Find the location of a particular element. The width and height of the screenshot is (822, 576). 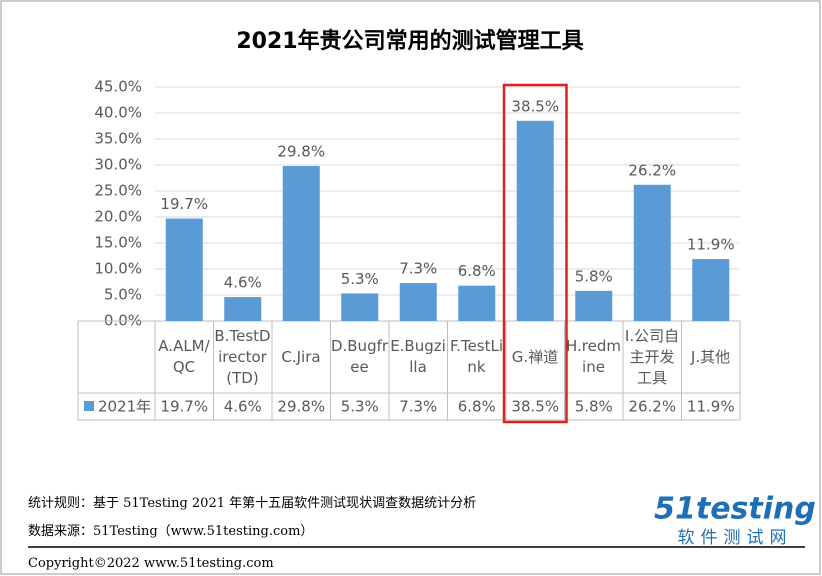

legend-label: 2021年 is located at coordinates (124, 407).